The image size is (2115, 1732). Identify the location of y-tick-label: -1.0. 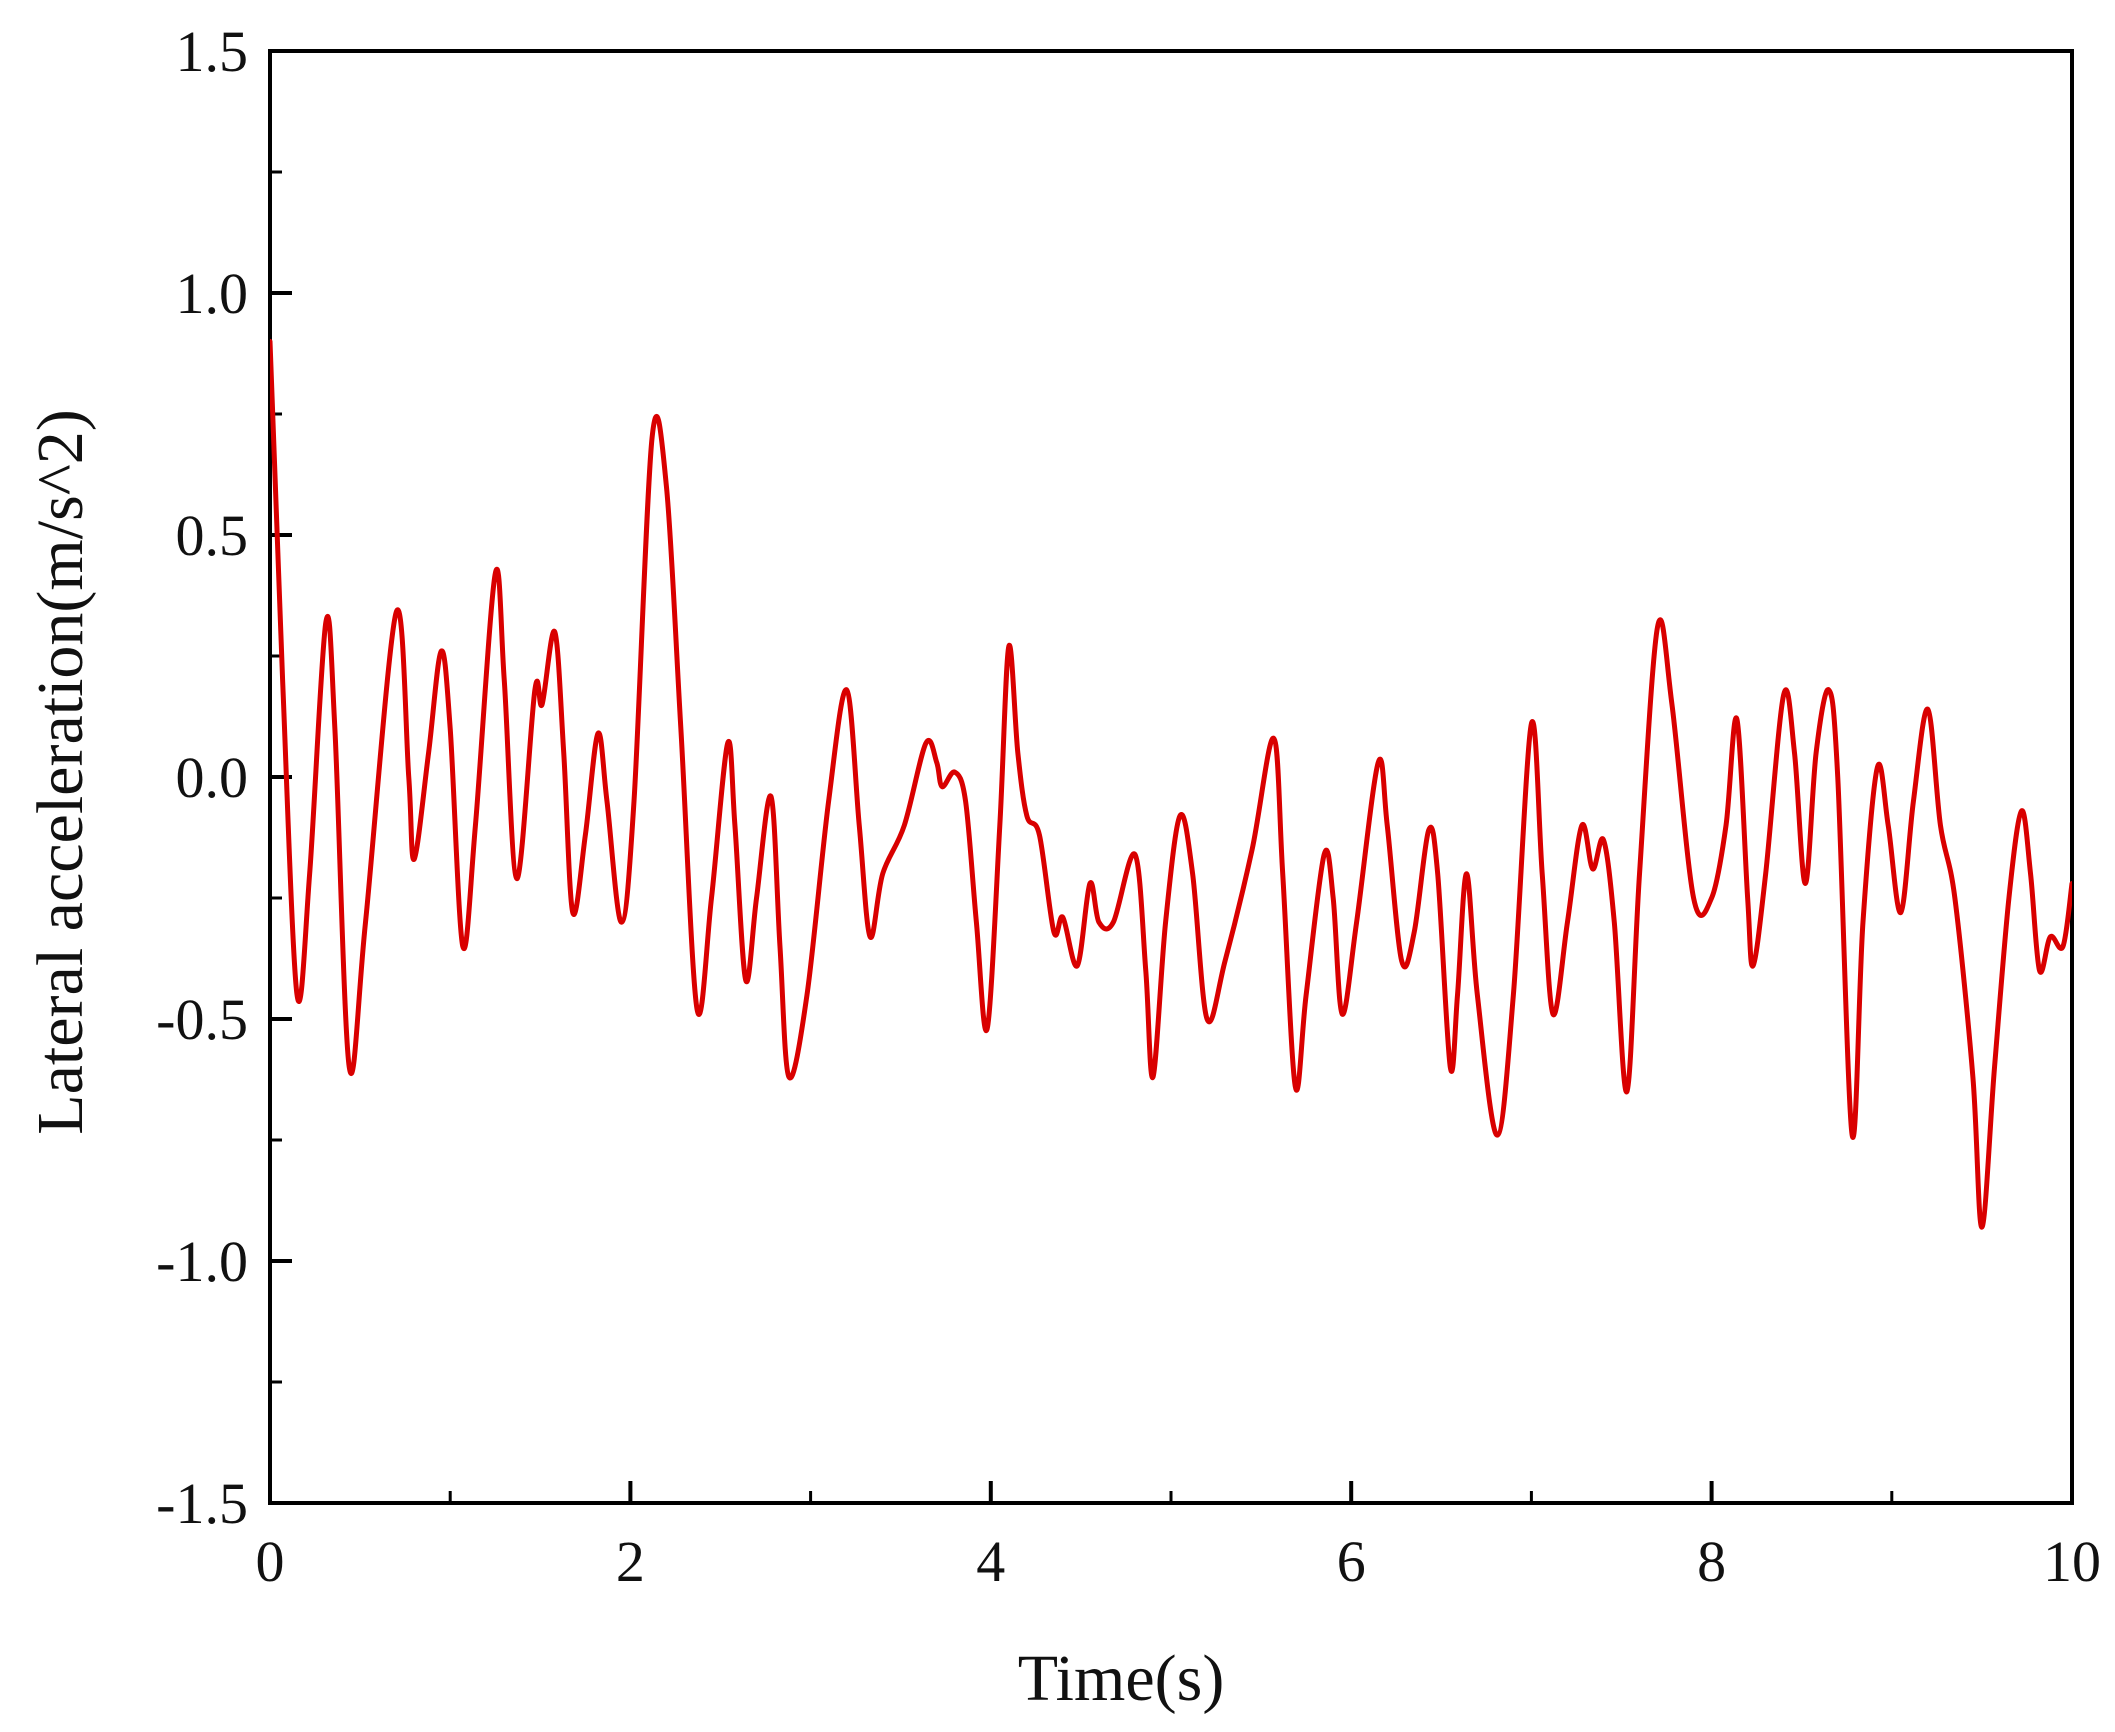
(202, 1261).